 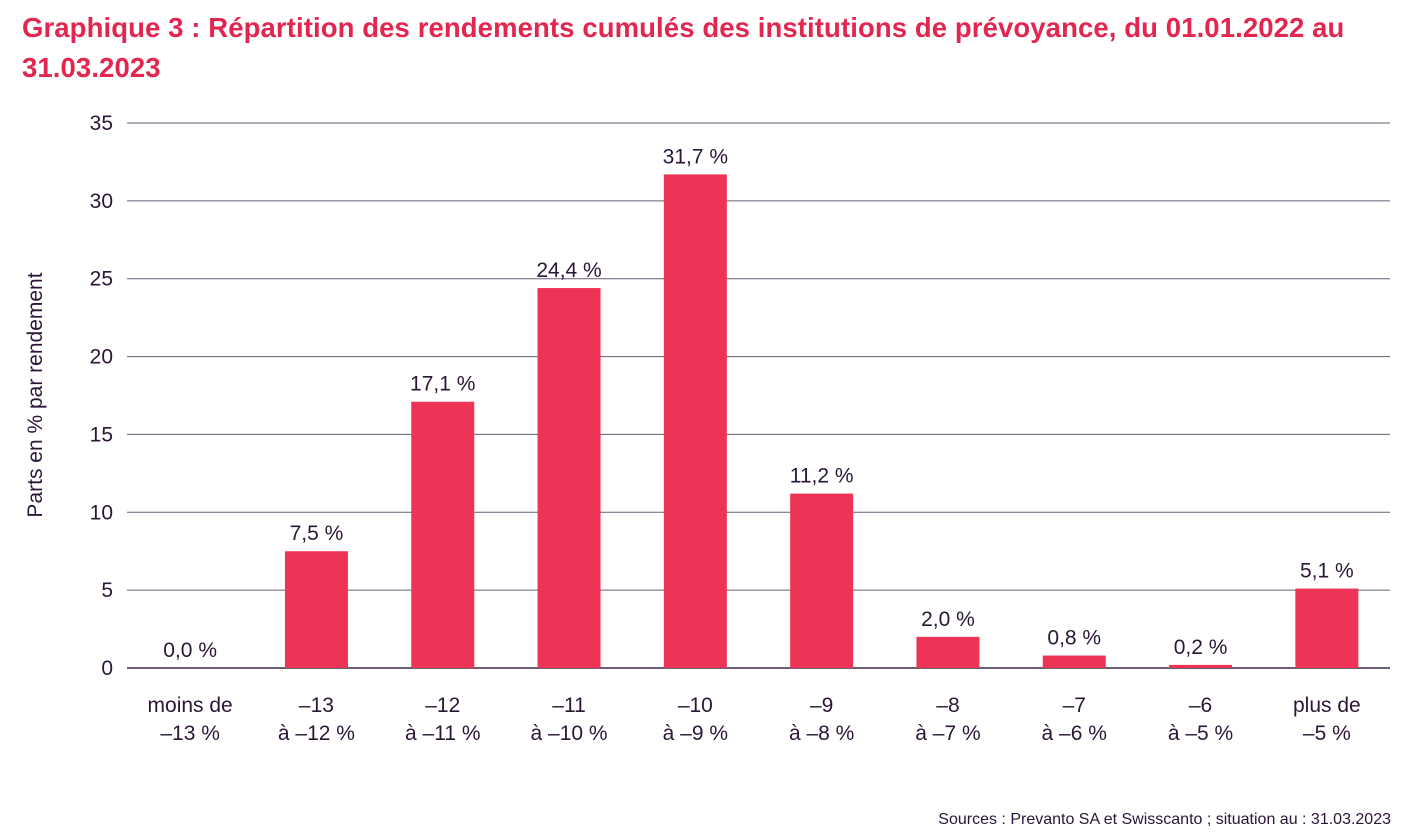 What do you see at coordinates (1074, 638) in the screenshot?
I see `data-label: 0,8 %` at bounding box center [1074, 638].